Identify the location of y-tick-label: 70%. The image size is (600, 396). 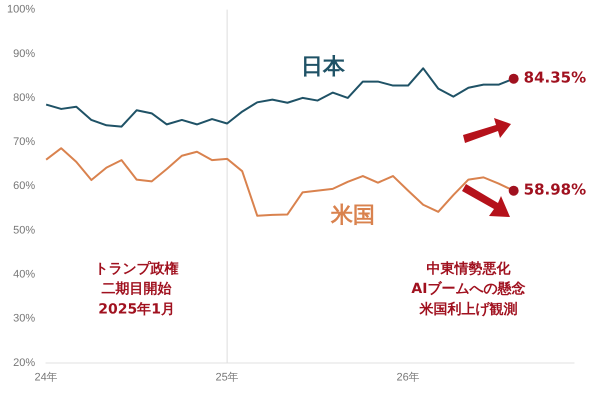
(24, 142).